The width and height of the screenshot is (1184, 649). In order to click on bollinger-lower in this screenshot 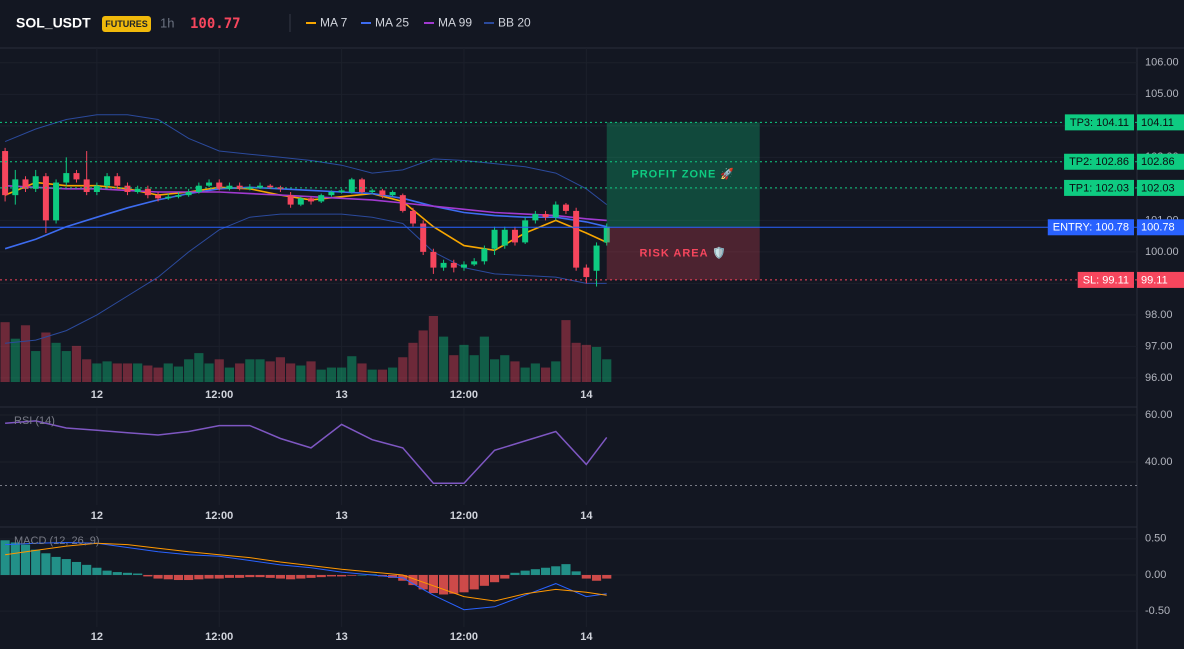, I will do `click(306, 278)`.